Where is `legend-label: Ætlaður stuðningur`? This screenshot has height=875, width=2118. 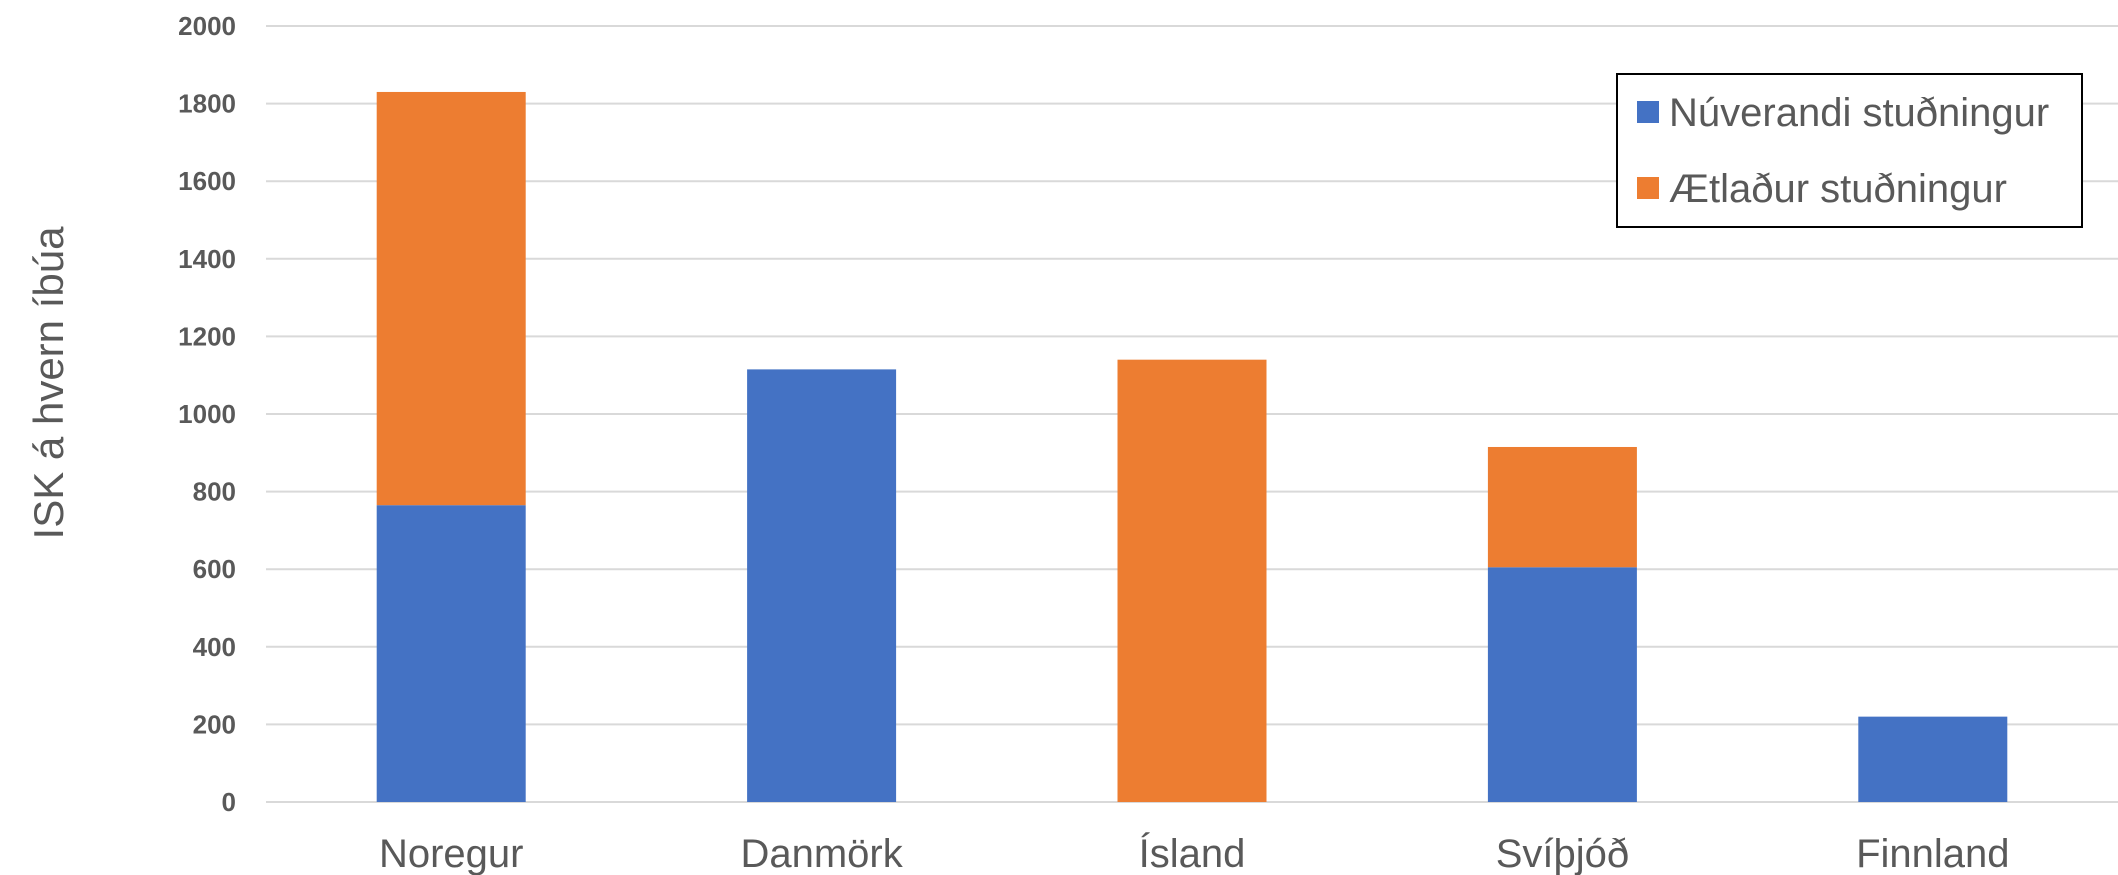
legend-label: Ætlaður stuðningur is located at coordinates (1838, 189).